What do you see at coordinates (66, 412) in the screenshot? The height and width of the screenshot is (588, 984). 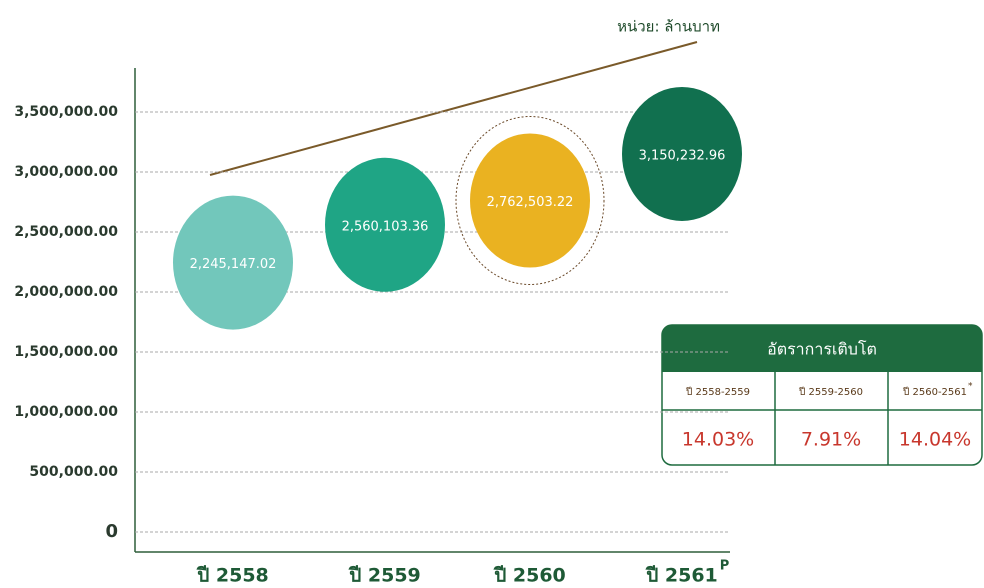 I see `y-tick-label: 1,000,000.00` at bounding box center [66, 412].